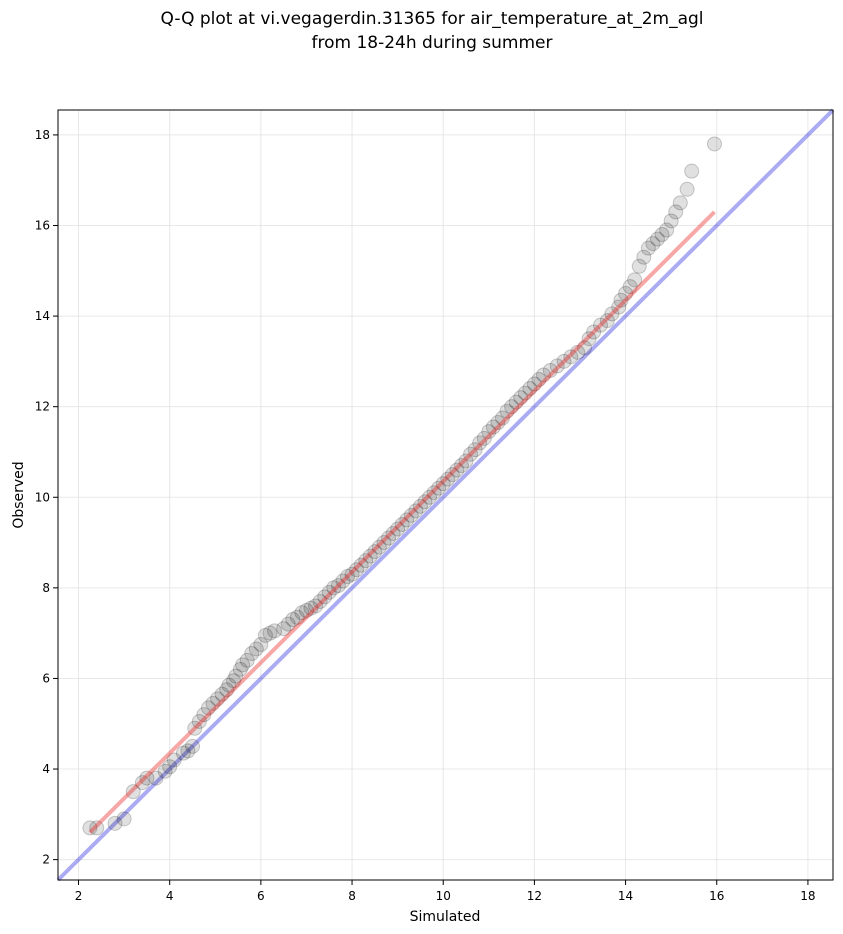 This screenshot has height=934, width=843. Describe the element at coordinates (46, 860) in the screenshot. I see `y-tick-label: 2` at that location.